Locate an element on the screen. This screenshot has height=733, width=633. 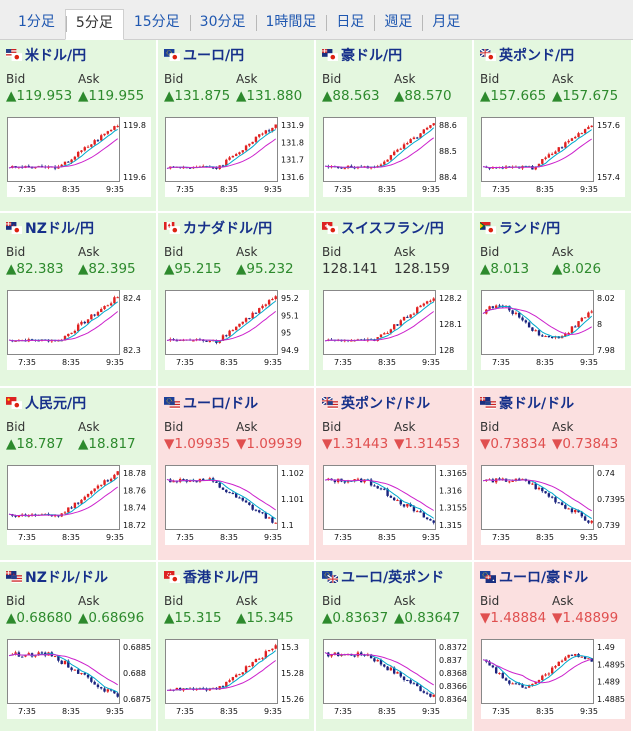
tab-2: 15分足 is located at coordinates (156, 22).